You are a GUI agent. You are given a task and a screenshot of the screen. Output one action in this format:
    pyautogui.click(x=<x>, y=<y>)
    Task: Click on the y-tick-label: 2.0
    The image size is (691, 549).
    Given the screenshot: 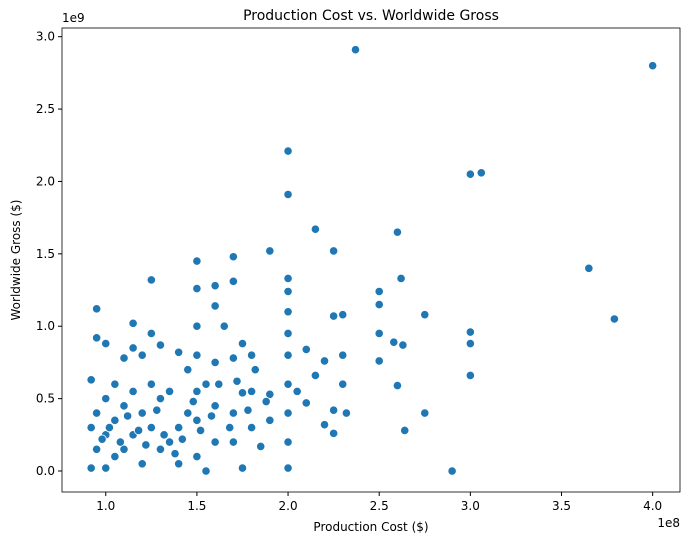 What is the action you would take?
    pyautogui.click(x=45, y=181)
    